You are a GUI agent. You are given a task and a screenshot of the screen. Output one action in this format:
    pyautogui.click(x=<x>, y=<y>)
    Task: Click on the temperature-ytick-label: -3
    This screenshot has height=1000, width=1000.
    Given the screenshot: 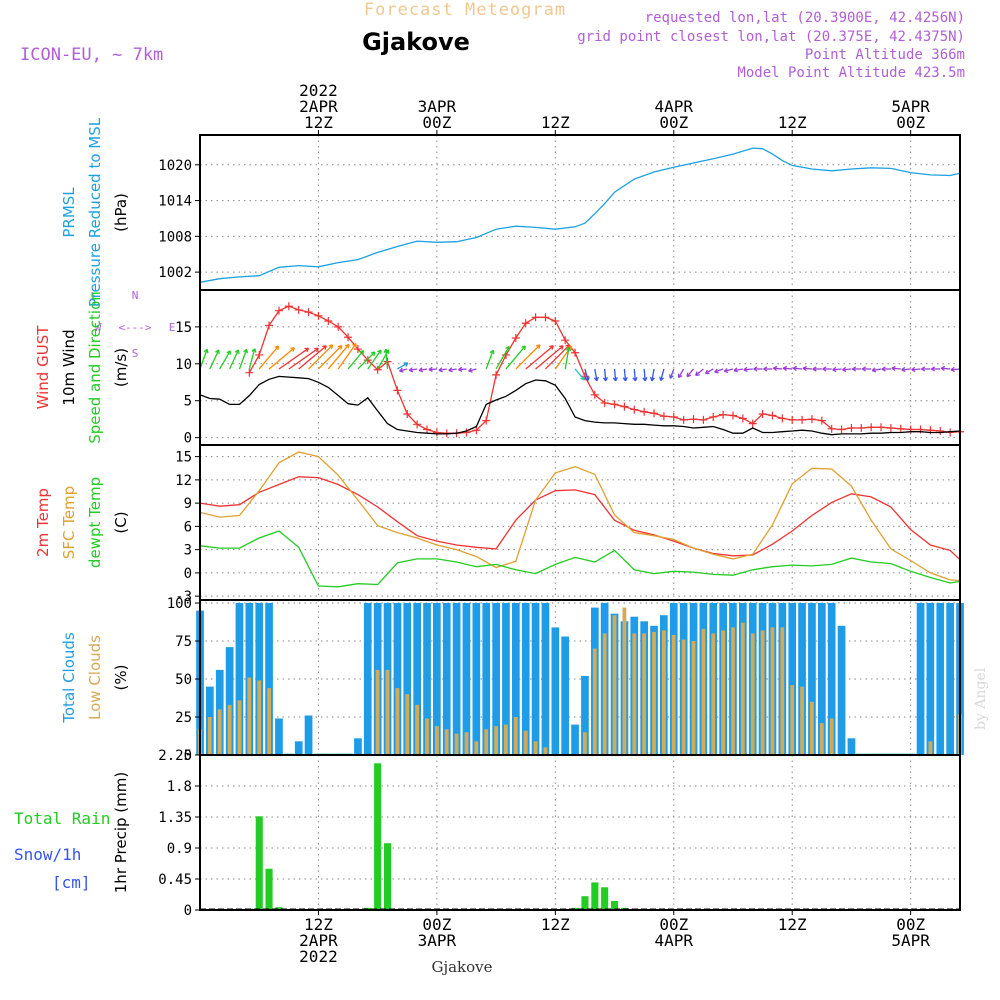 What is the action you would take?
    pyautogui.click(x=183, y=597)
    